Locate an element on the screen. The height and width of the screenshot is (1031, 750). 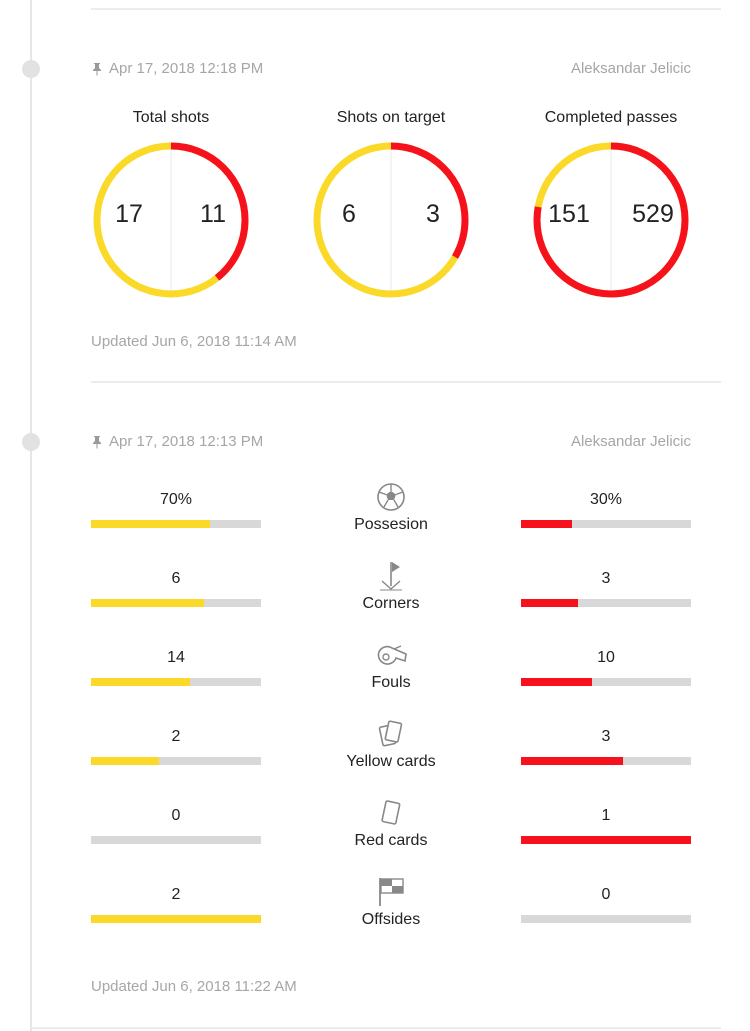
home-stat: 0 is located at coordinates (176, 824).